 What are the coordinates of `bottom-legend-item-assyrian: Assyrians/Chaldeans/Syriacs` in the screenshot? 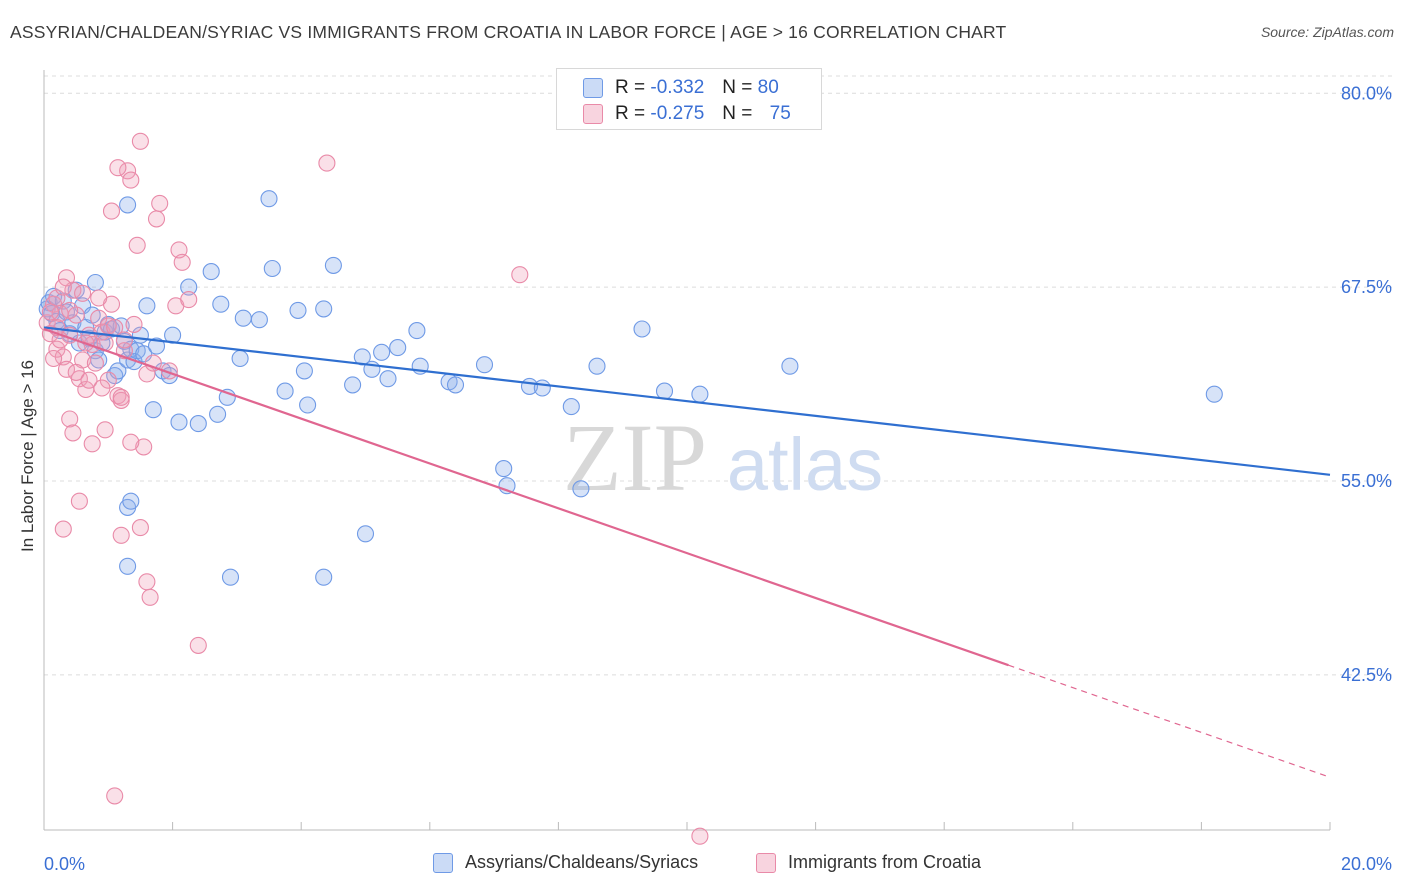 It's located at (565, 862).